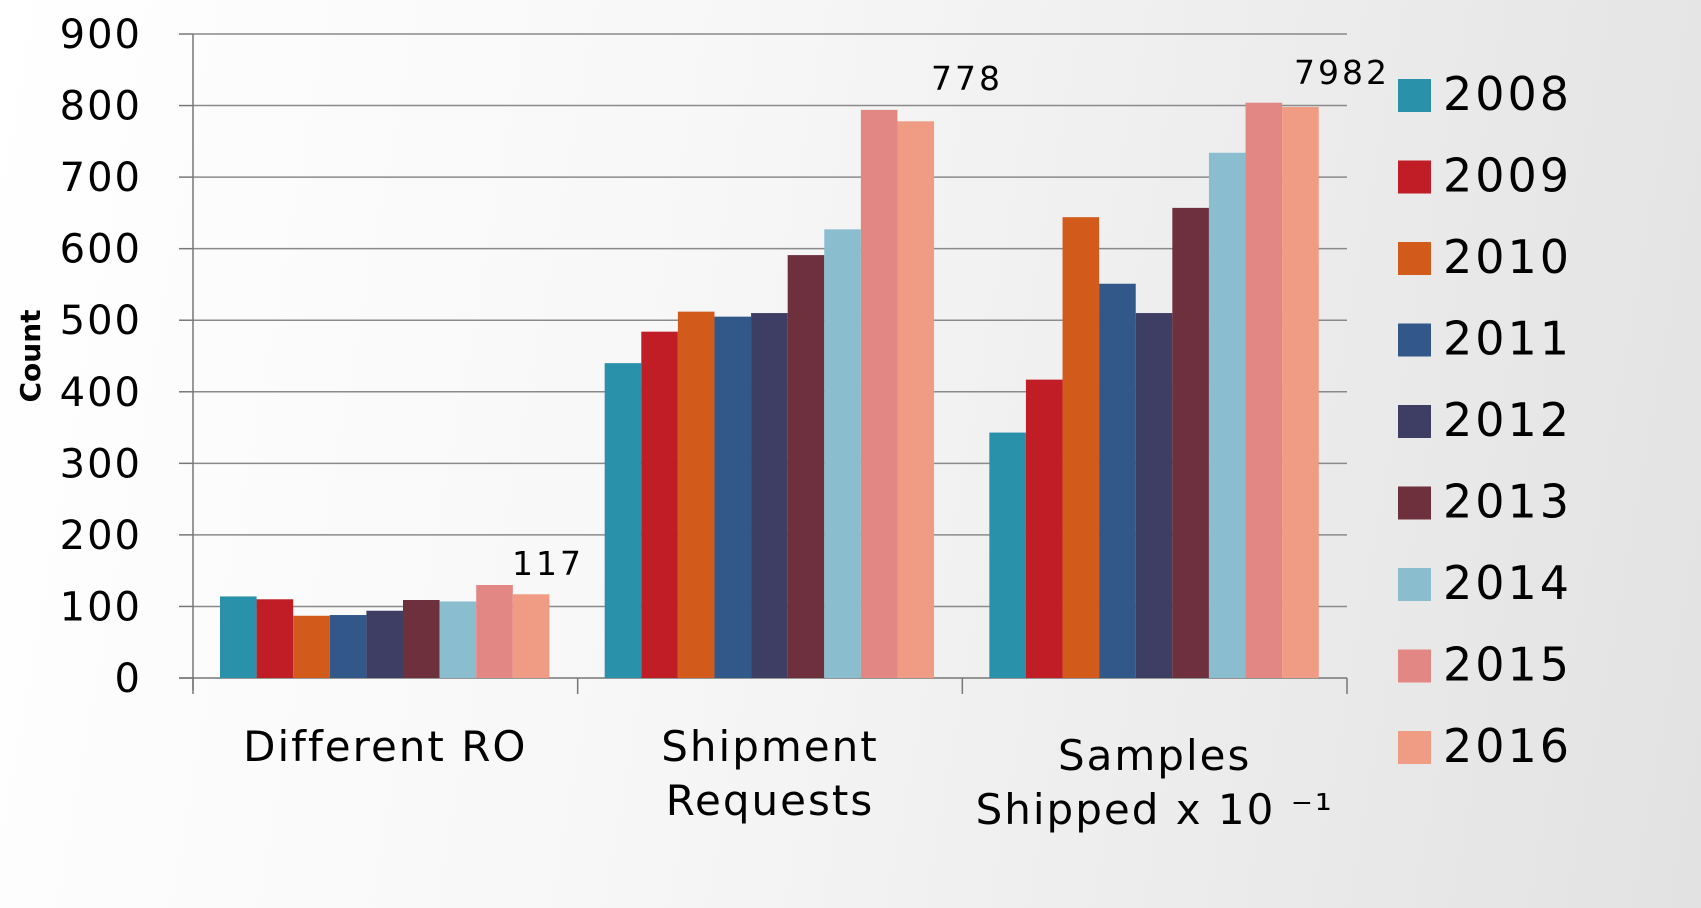  What do you see at coordinates (101, 107) in the screenshot?
I see `y-tick-label: 800` at bounding box center [101, 107].